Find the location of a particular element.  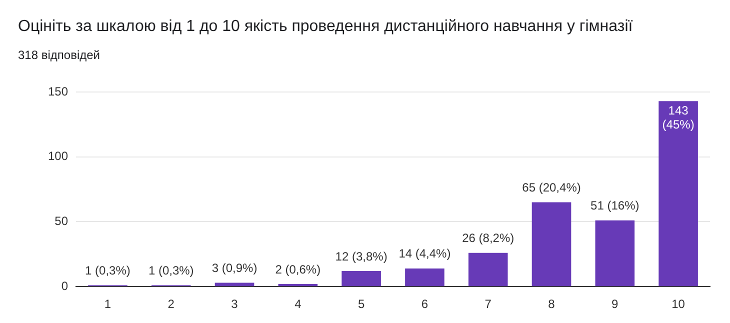

x-tick-label: 7 is located at coordinates (488, 304).